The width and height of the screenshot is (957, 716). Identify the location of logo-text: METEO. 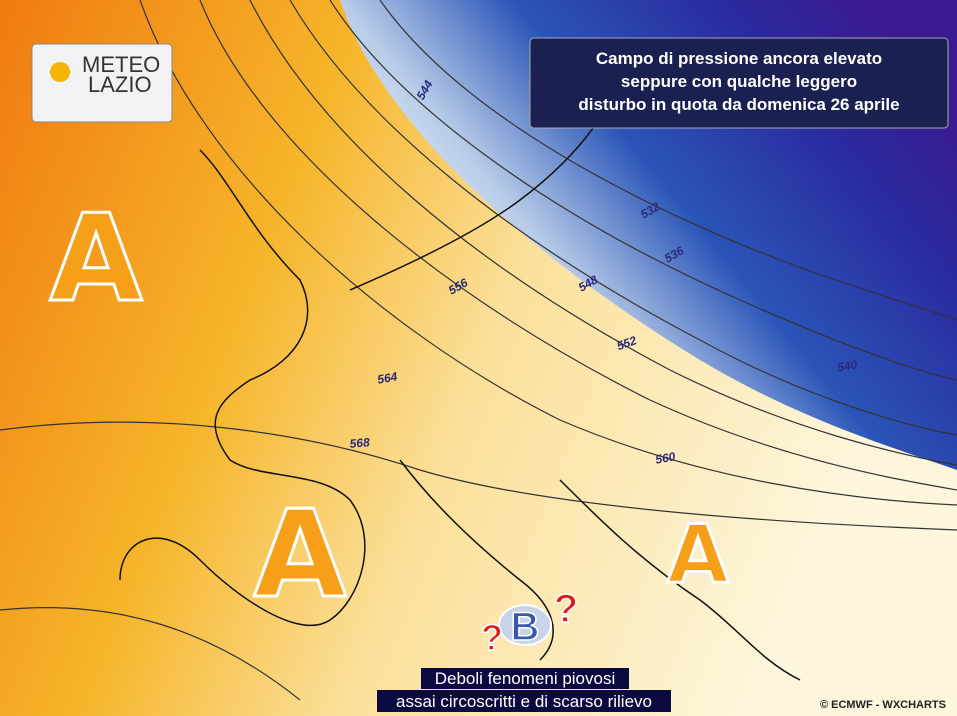
(121, 64).